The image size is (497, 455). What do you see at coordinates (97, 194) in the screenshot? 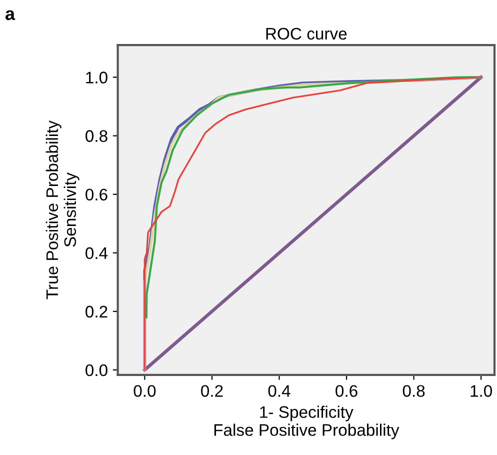
I see `y-tick-label: 0.6` at bounding box center [97, 194].